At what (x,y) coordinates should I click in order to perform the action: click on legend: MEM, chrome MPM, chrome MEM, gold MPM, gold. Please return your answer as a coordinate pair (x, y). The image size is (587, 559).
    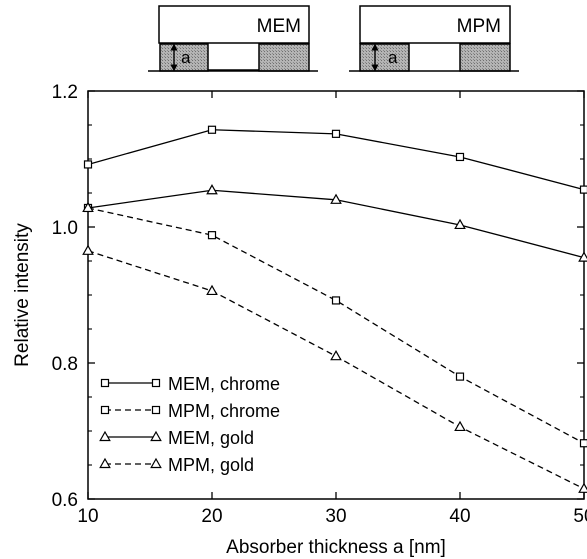
    Looking at the image, I should click on (189, 424).